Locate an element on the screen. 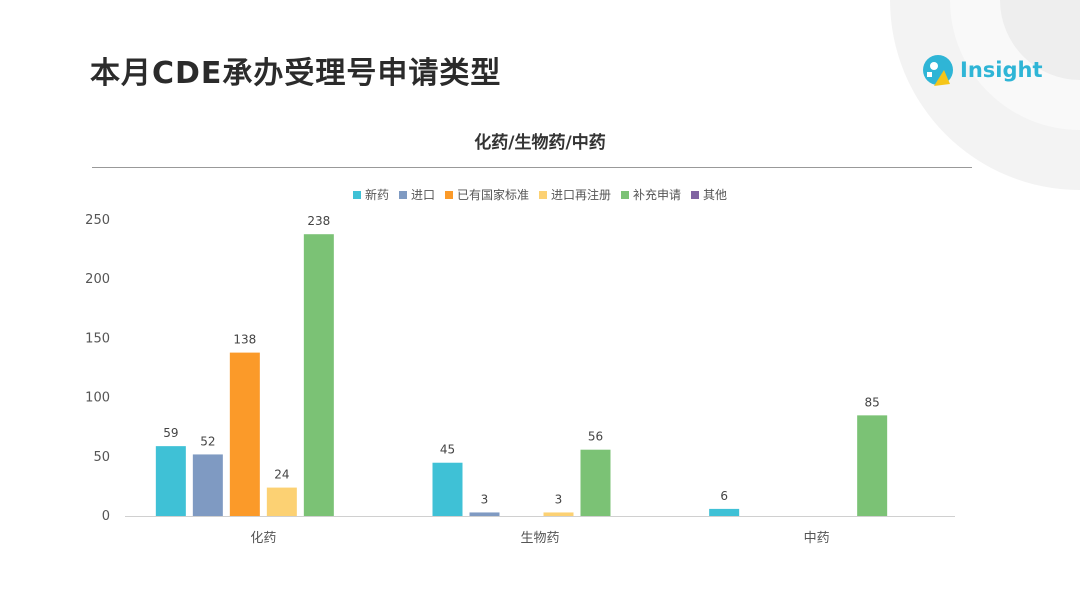  y-tick-label: 250 is located at coordinates (97, 220).